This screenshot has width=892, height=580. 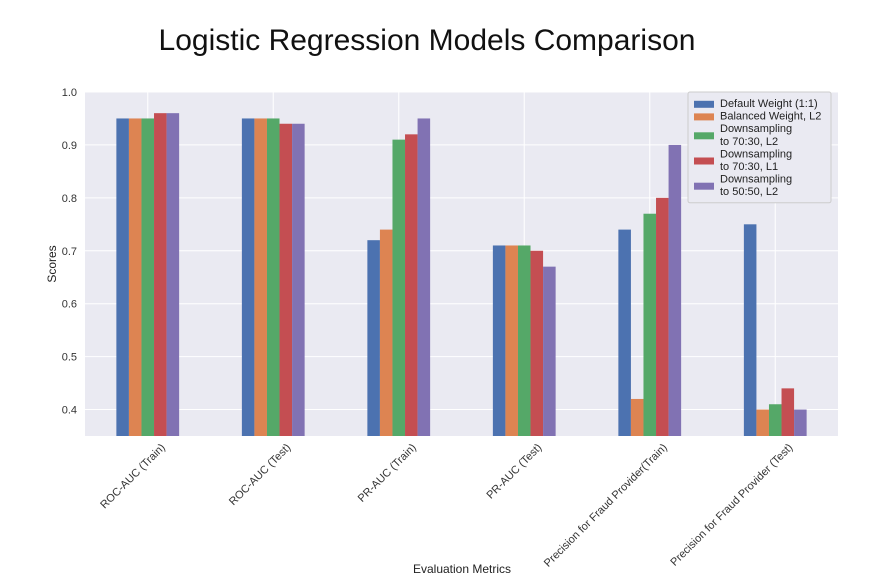 I want to click on x-axis-label: Evaluation Metrics, so click(x=462, y=569).